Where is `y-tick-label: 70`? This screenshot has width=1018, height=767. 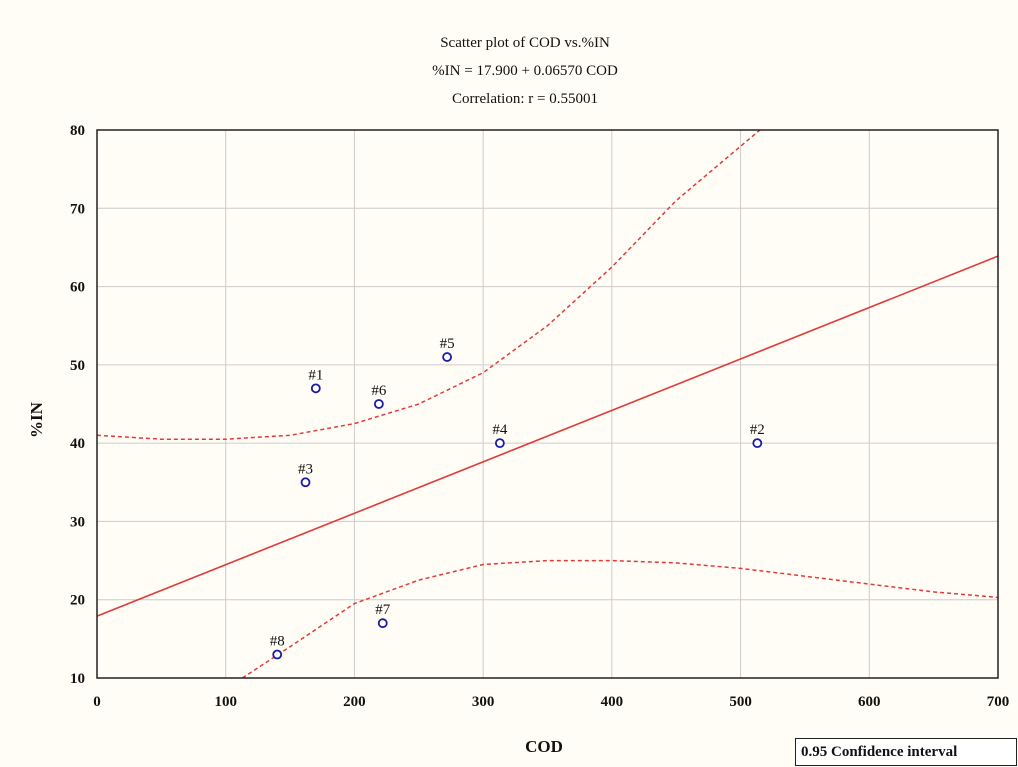 y-tick-label: 70 is located at coordinates (77, 209).